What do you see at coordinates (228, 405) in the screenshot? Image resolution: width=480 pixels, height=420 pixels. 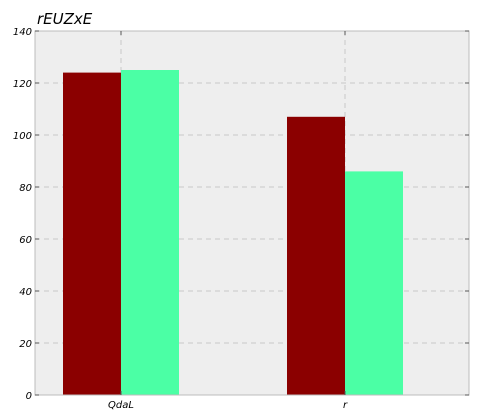 I see `x-axis-labels: QdaL r` at bounding box center [228, 405].